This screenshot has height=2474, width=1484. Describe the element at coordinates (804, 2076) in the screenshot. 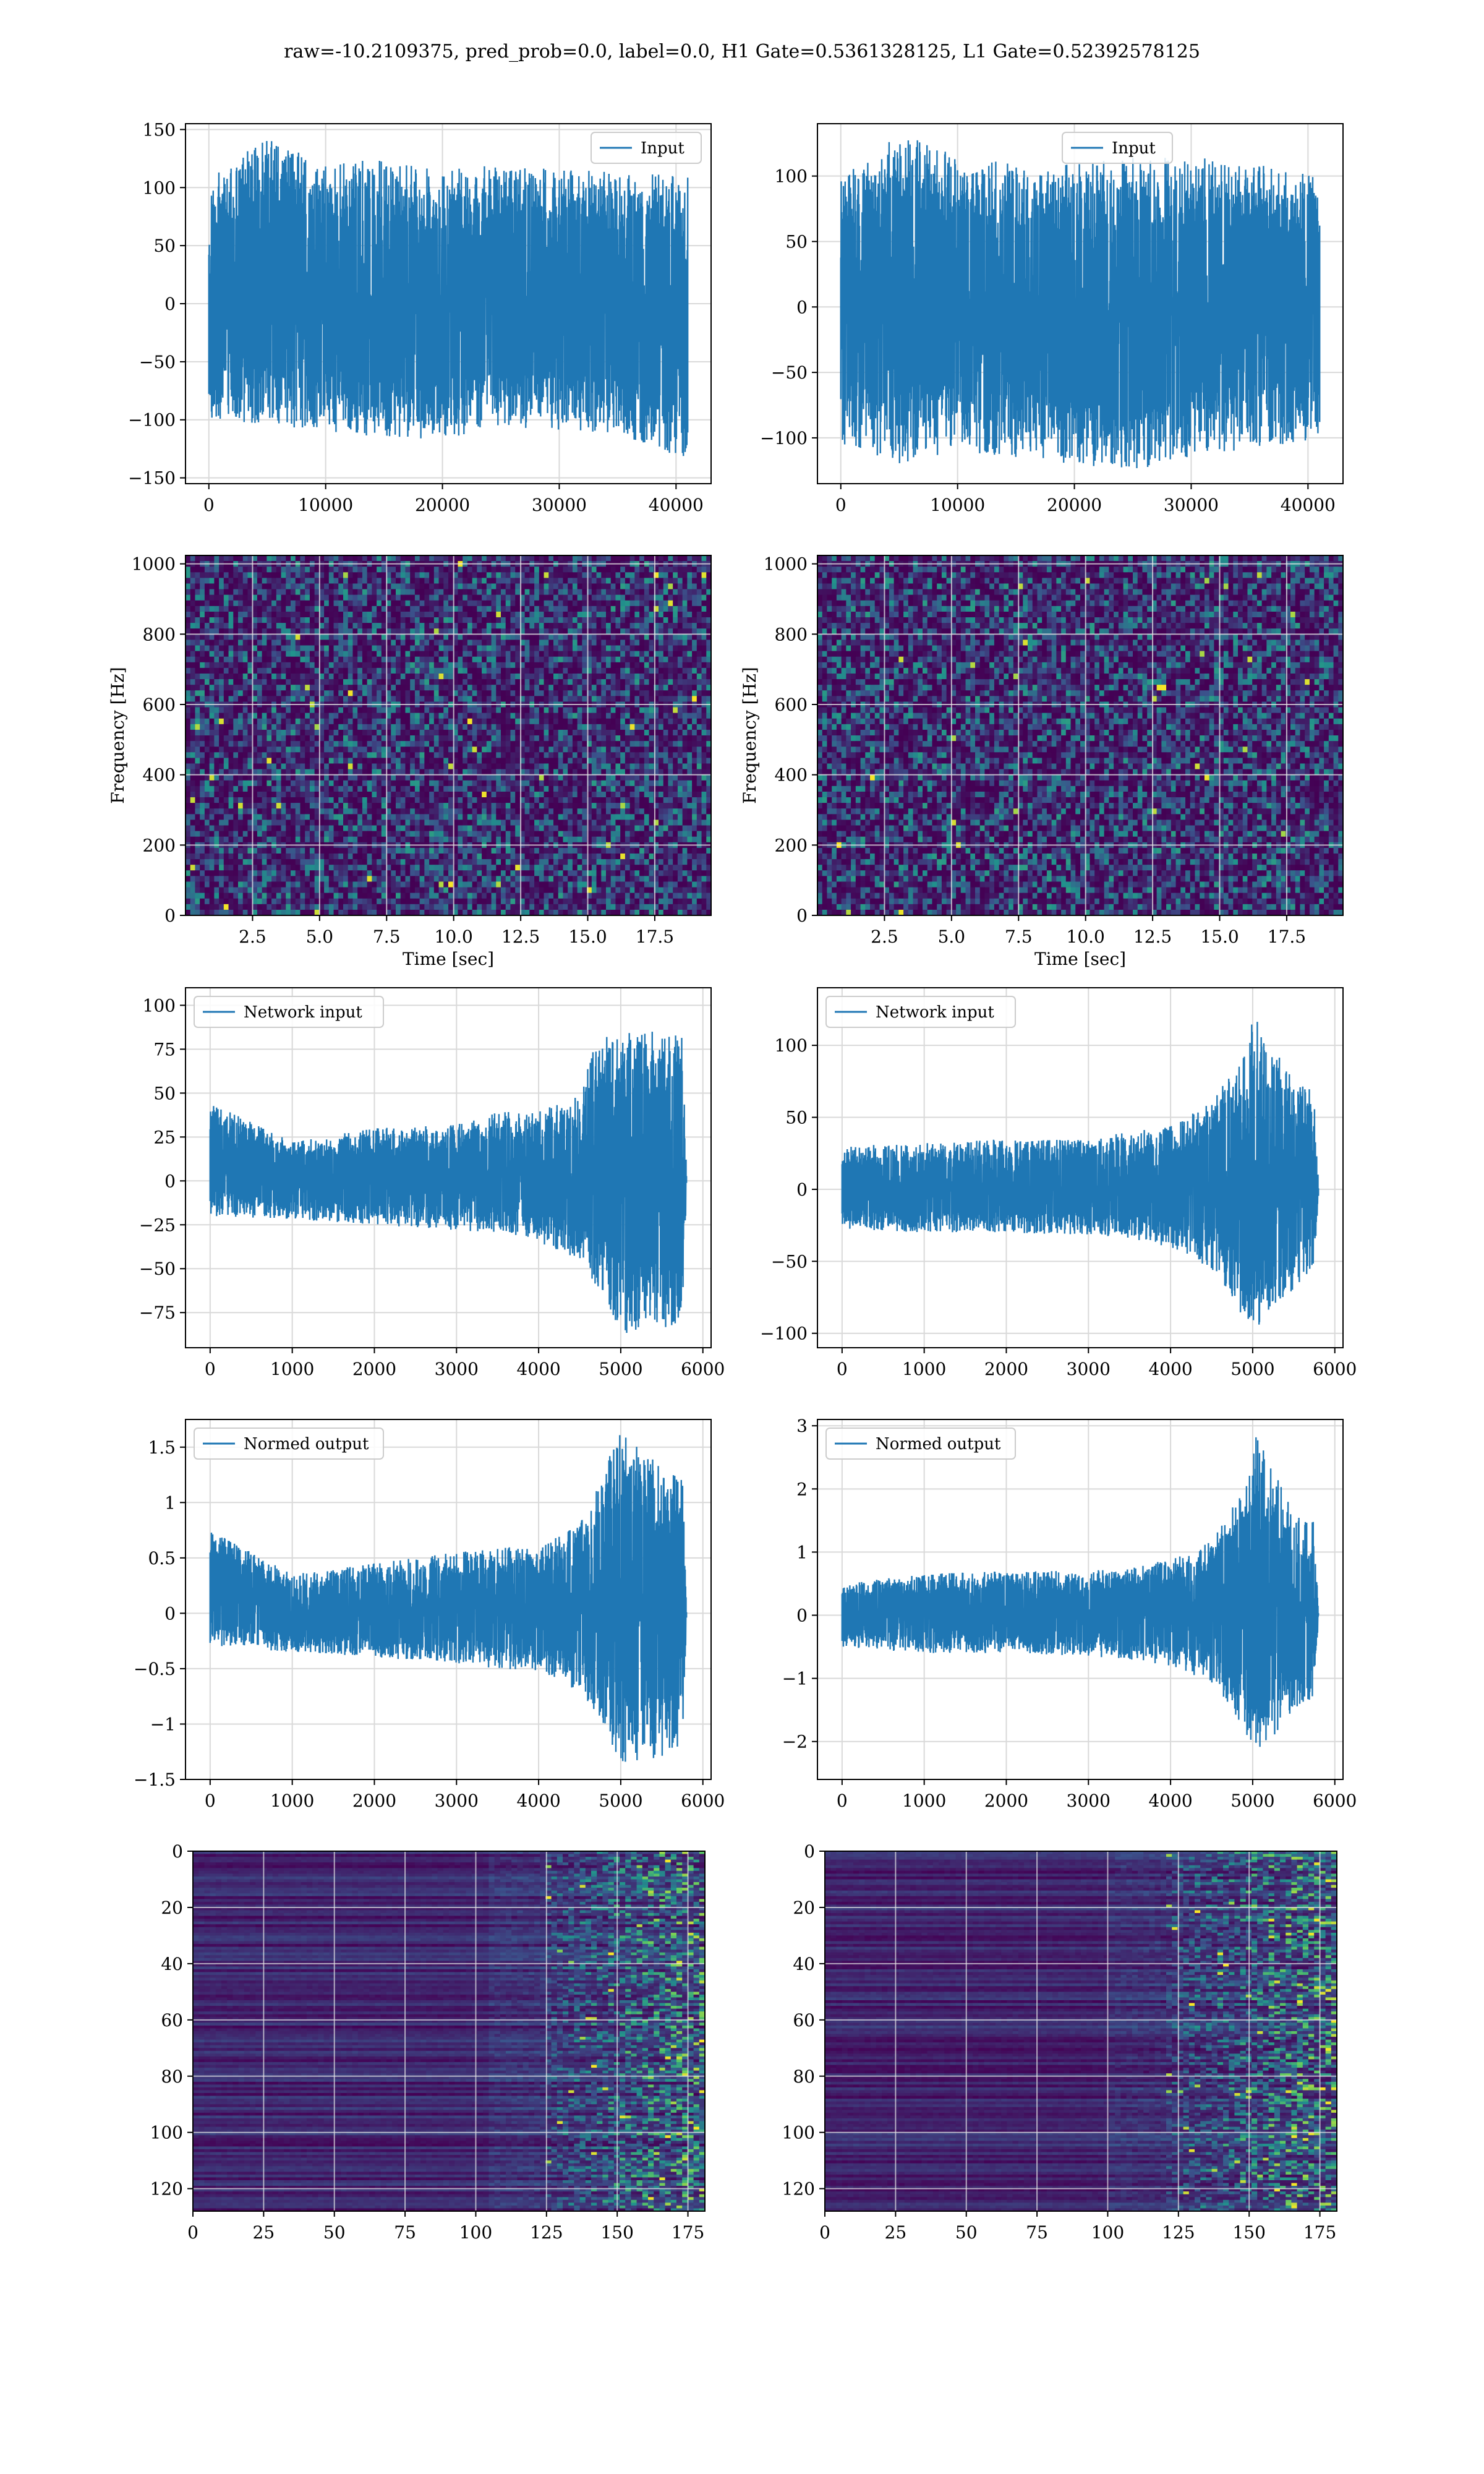

I see `y-tick-label: 80` at that location.